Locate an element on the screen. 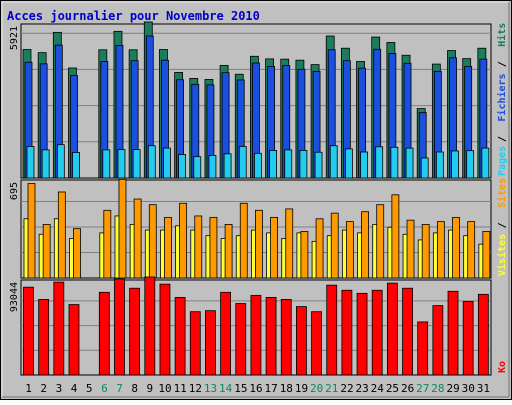 The width and height of the screenshot is (512, 405). x-tick-label: 28 is located at coordinates (437, 388).